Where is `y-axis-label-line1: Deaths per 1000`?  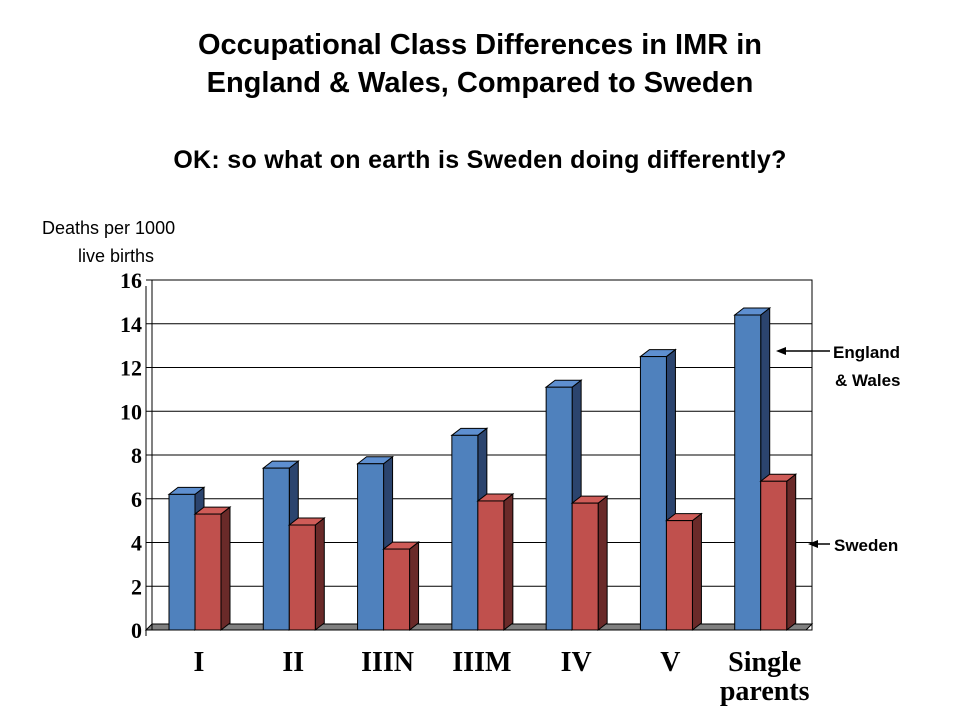 y-axis-label-line1: Deaths per 1000 is located at coordinates (109, 228).